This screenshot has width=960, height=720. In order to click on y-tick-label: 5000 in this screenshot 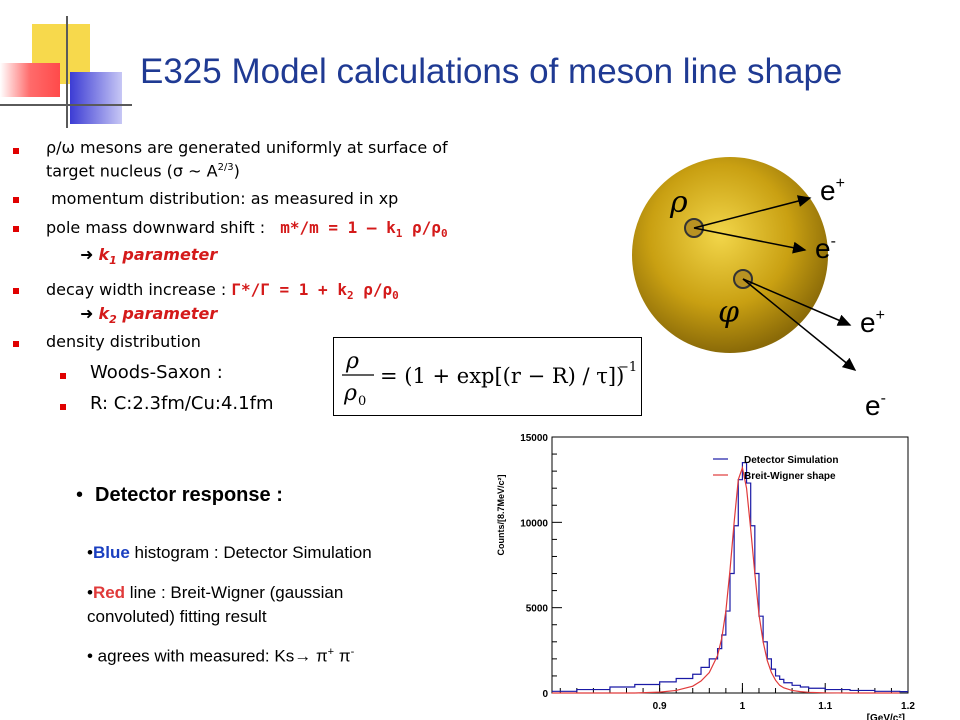, I will do `click(537, 609)`.